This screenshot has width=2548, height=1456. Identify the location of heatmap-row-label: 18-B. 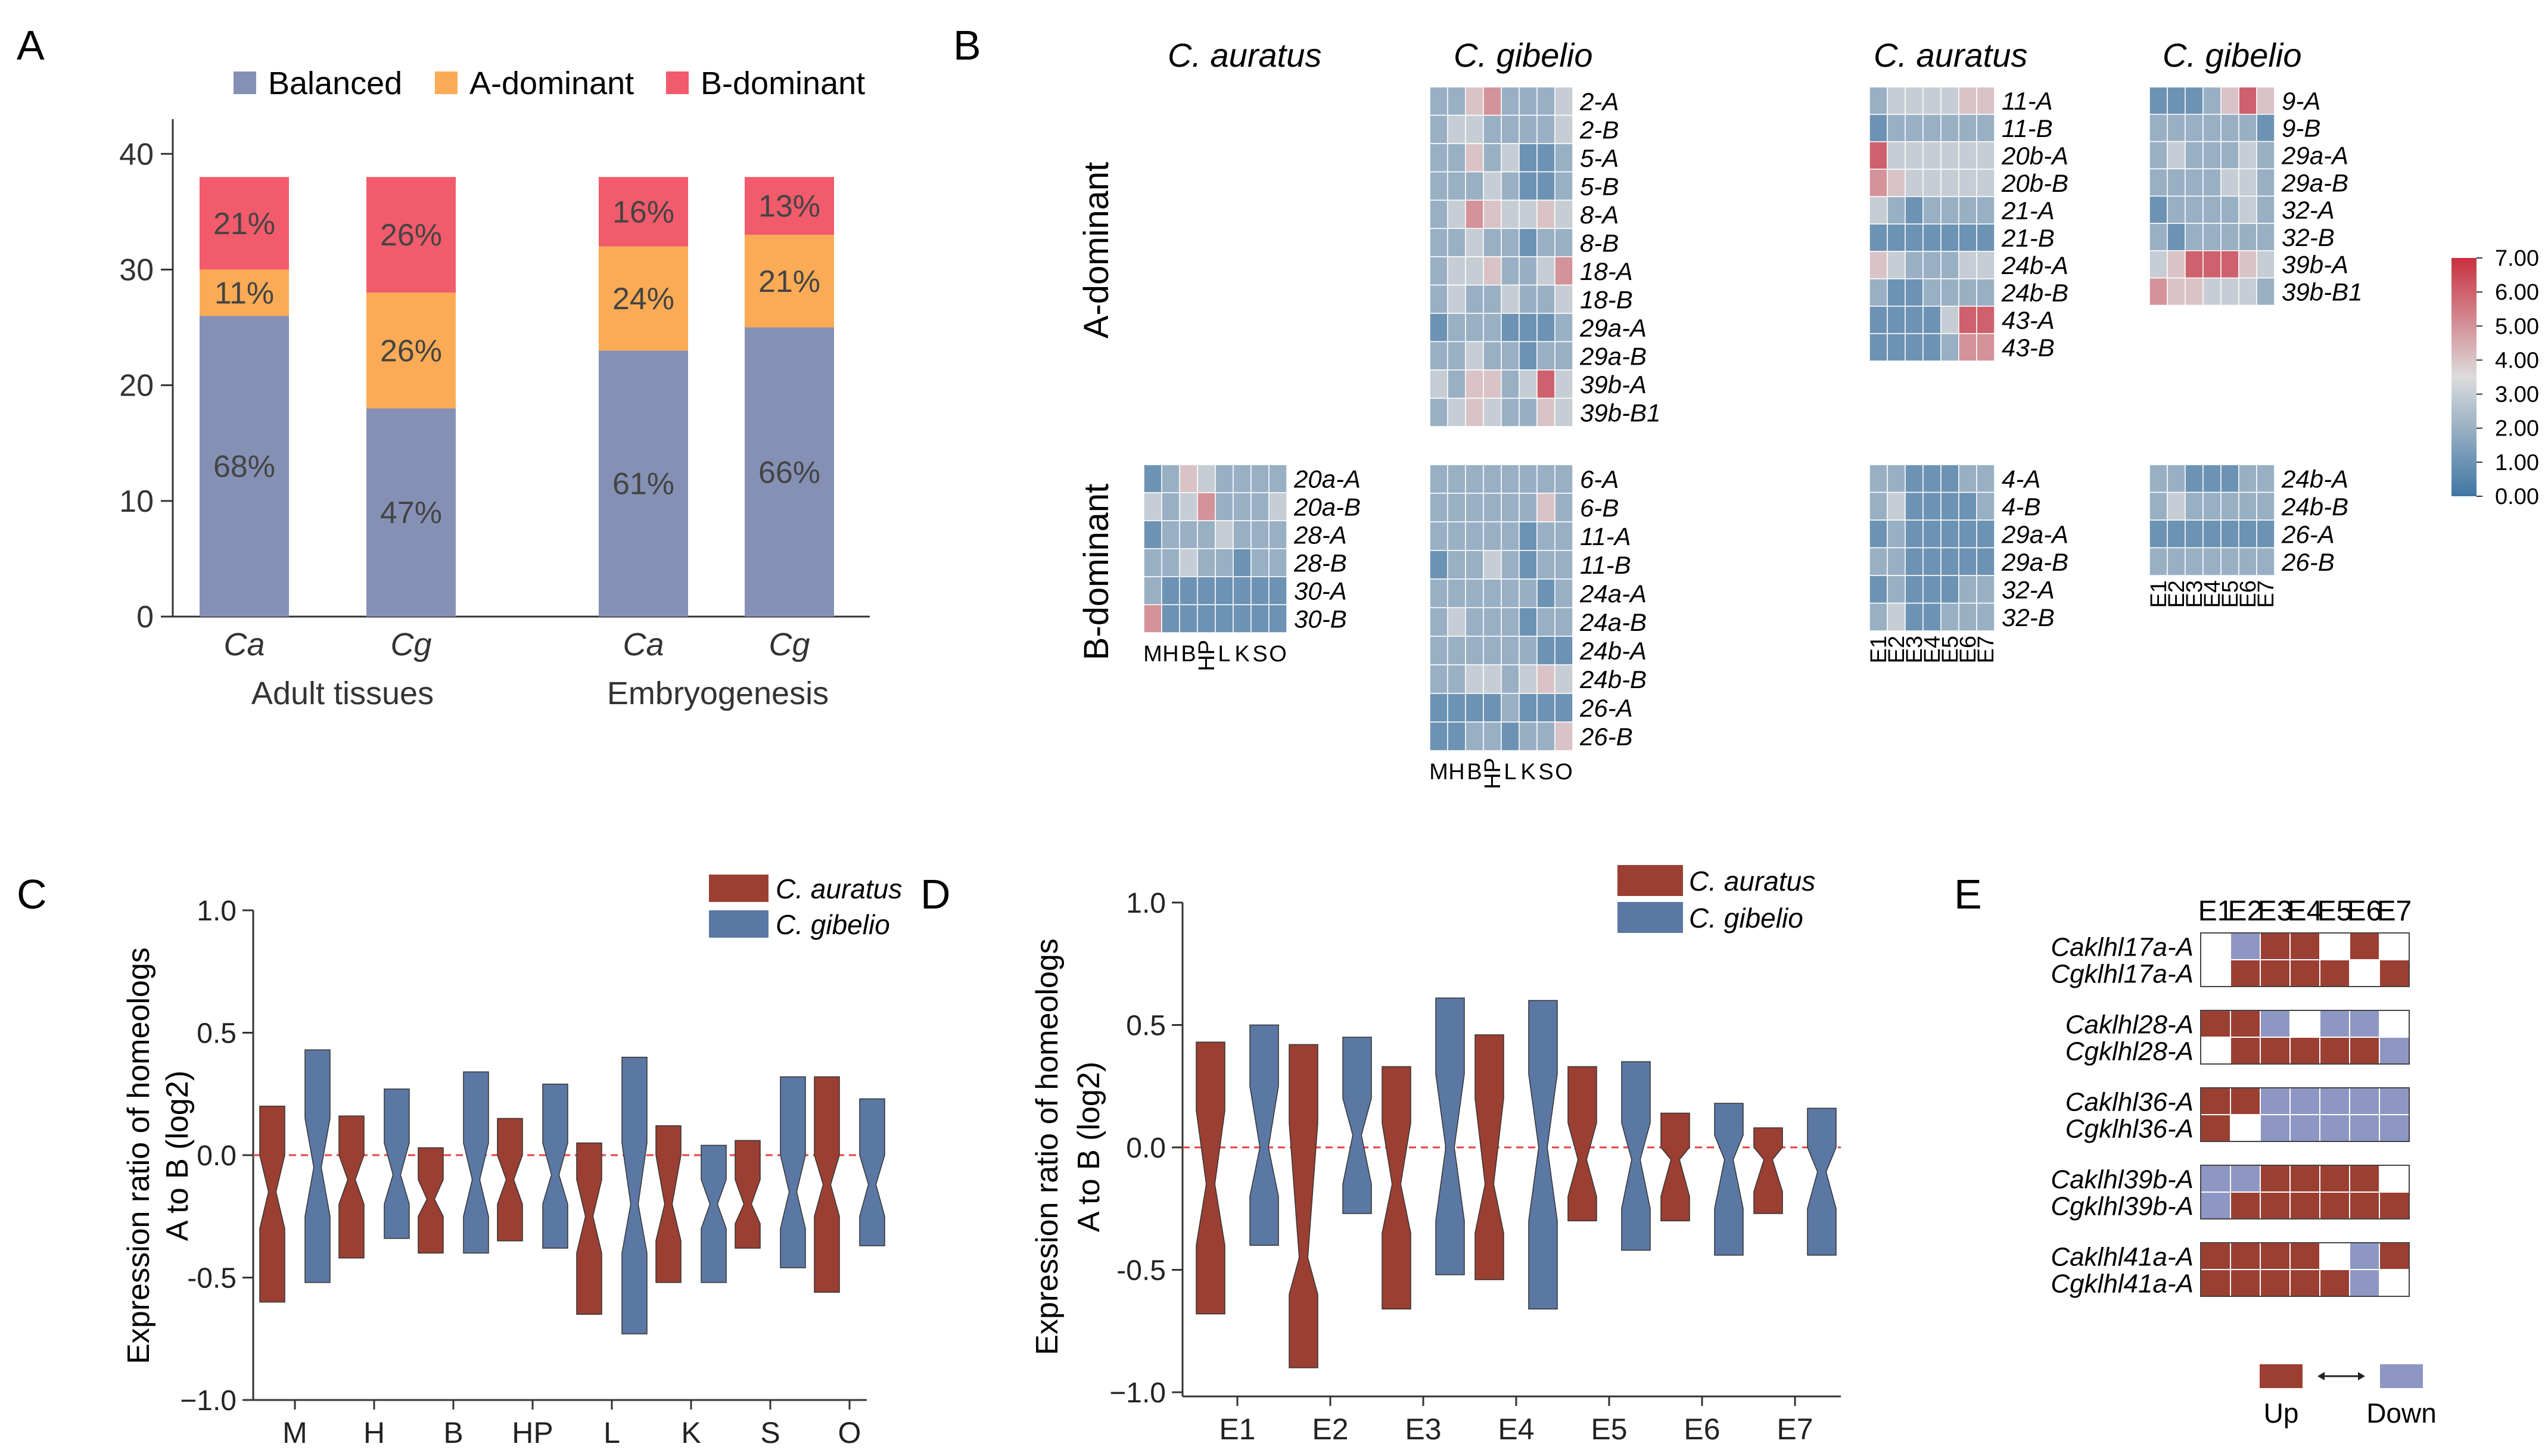
(1606, 299).